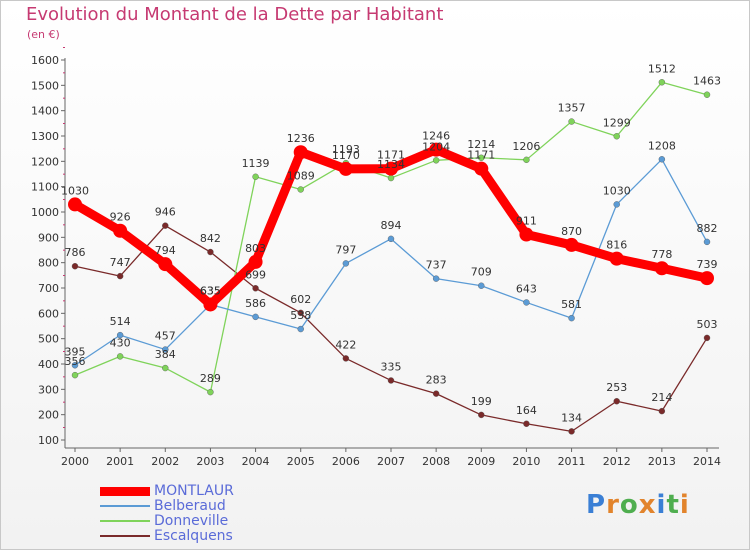 The width and height of the screenshot is (750, 550). I want to click on data-label-escalquens: 199, so click(481, 401).